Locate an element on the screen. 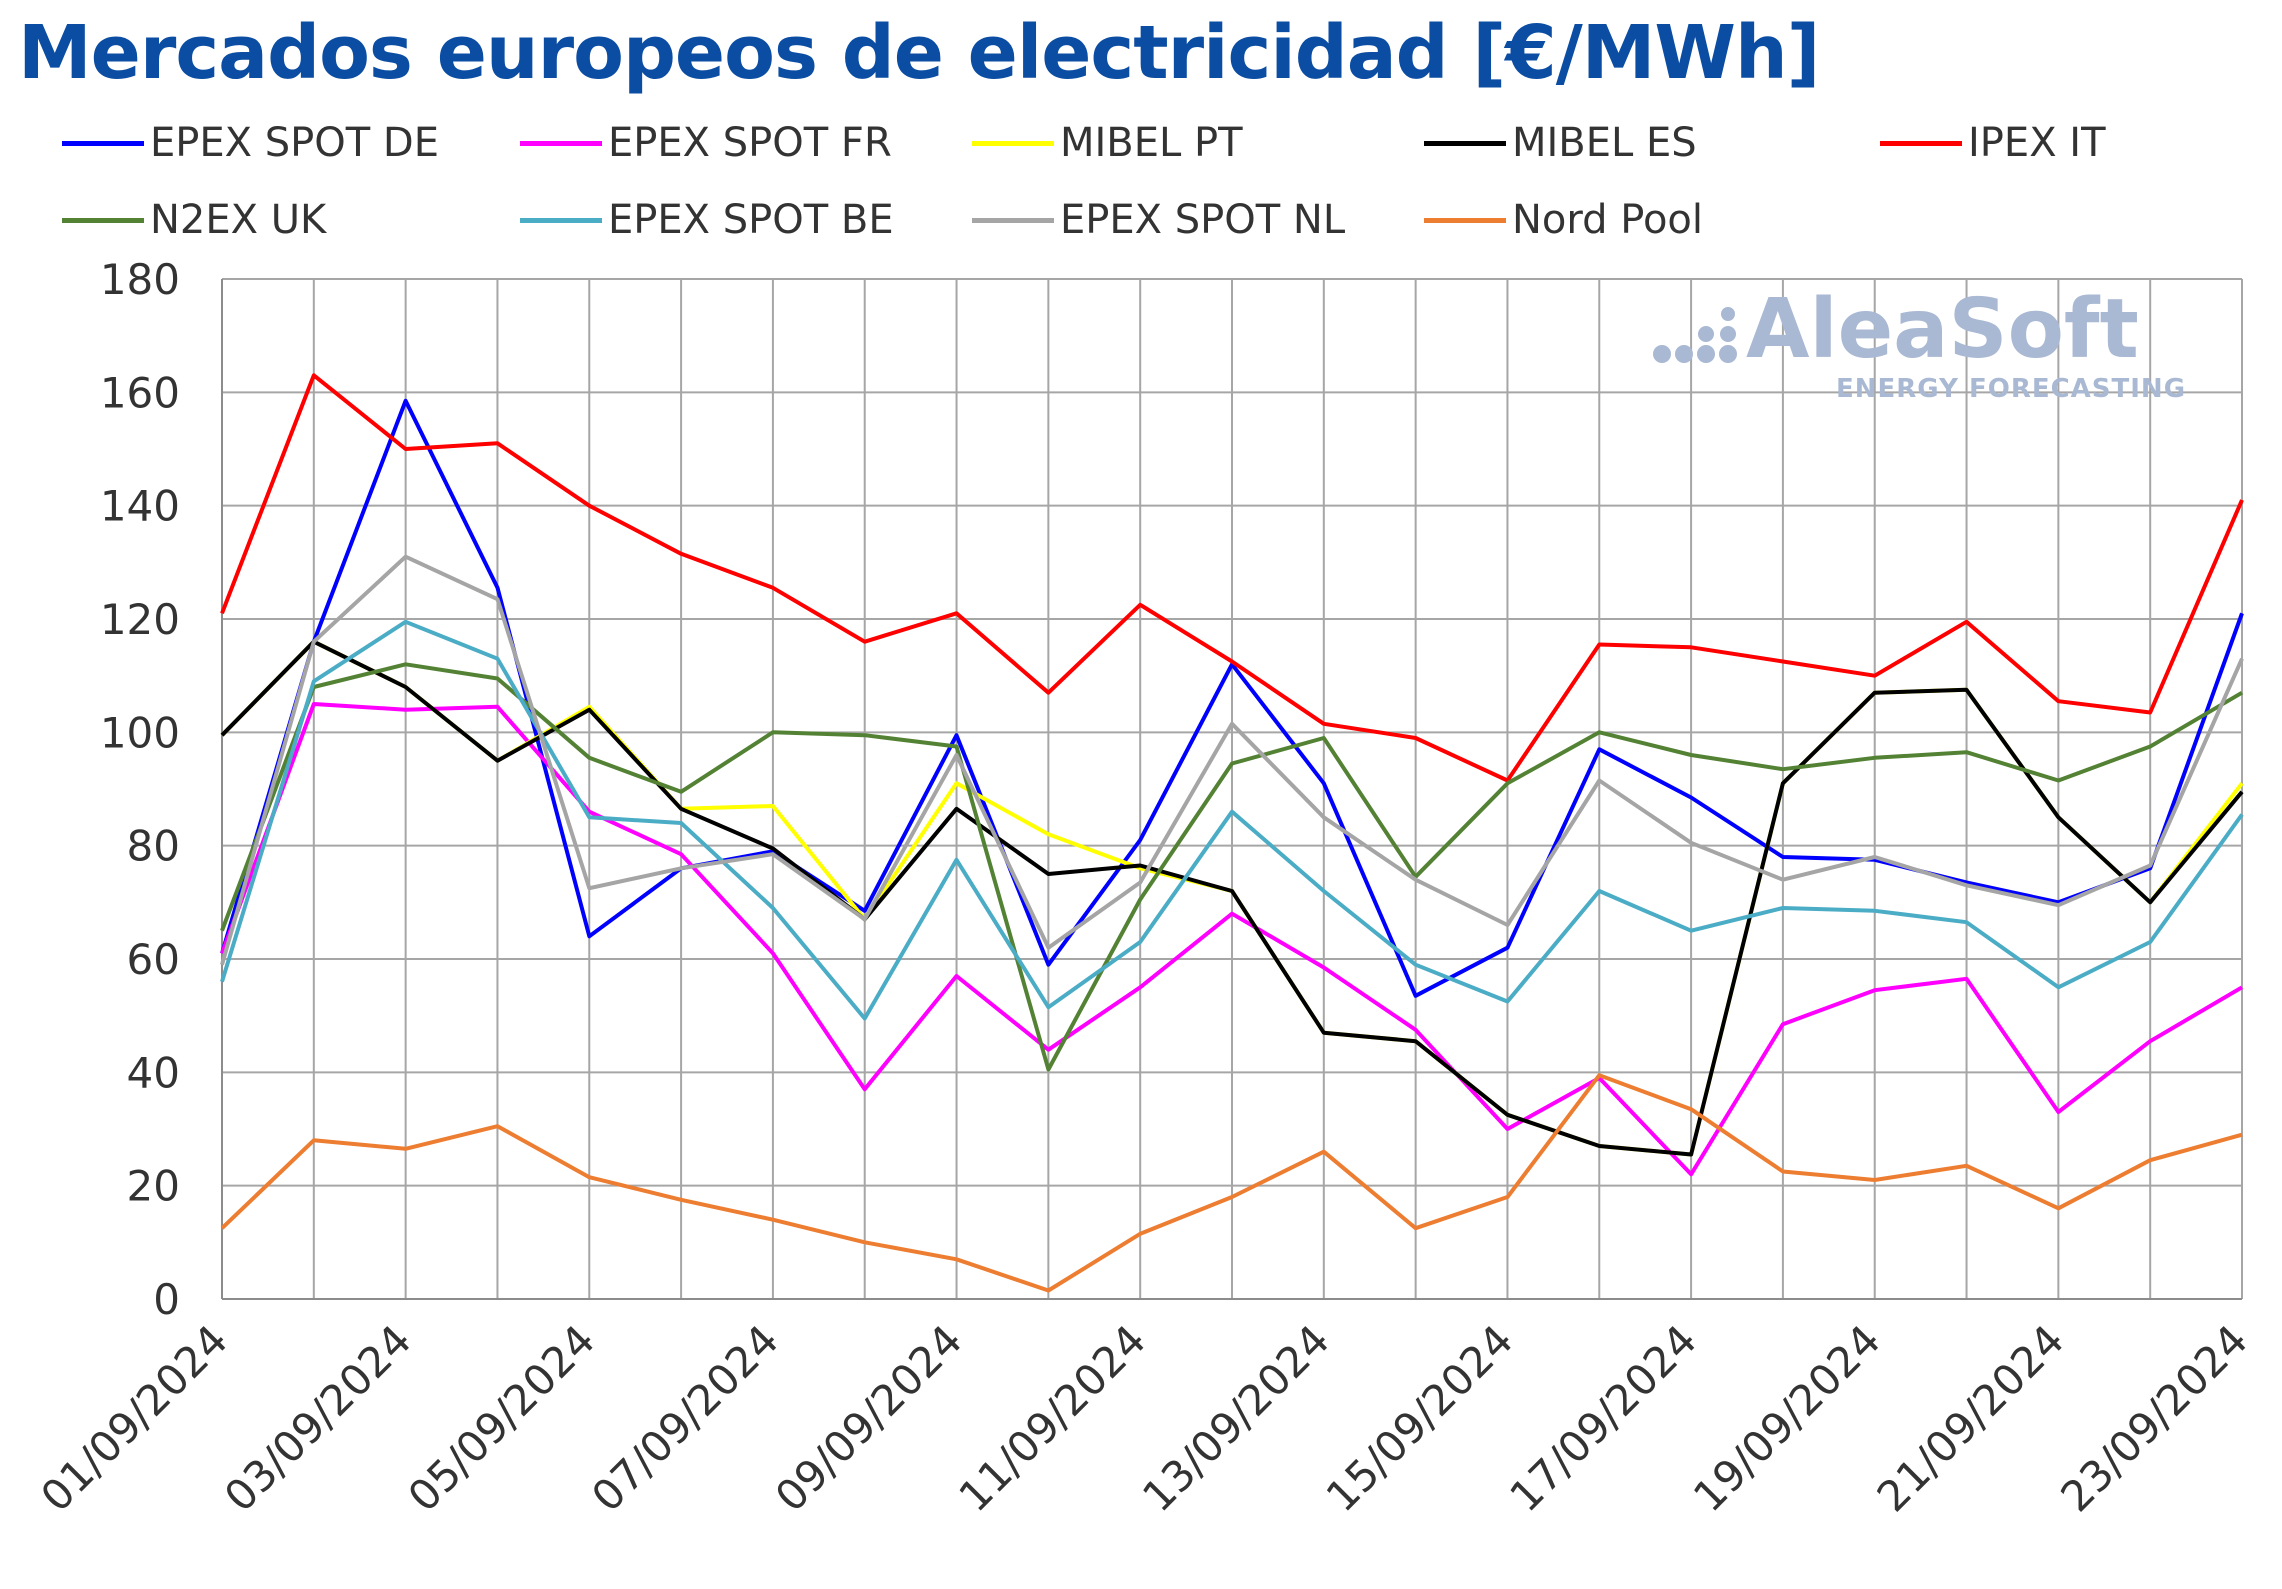 This screenshot has width=2282, height=1589. y-tick-label: 40 is located at coordinates (153, 1072).